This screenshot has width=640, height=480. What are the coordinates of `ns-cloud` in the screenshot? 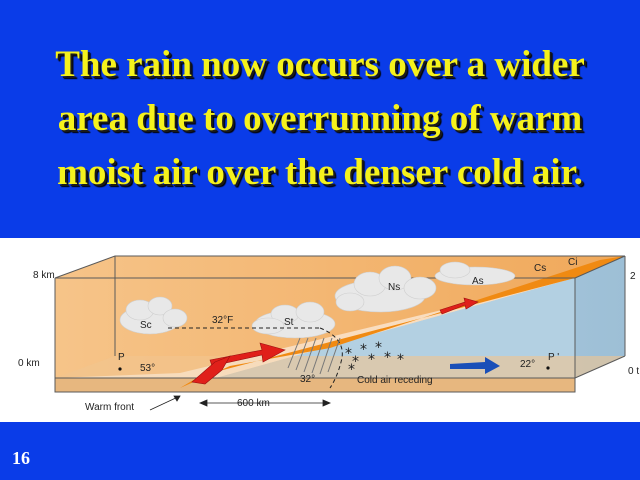 It's located at (385, 289).